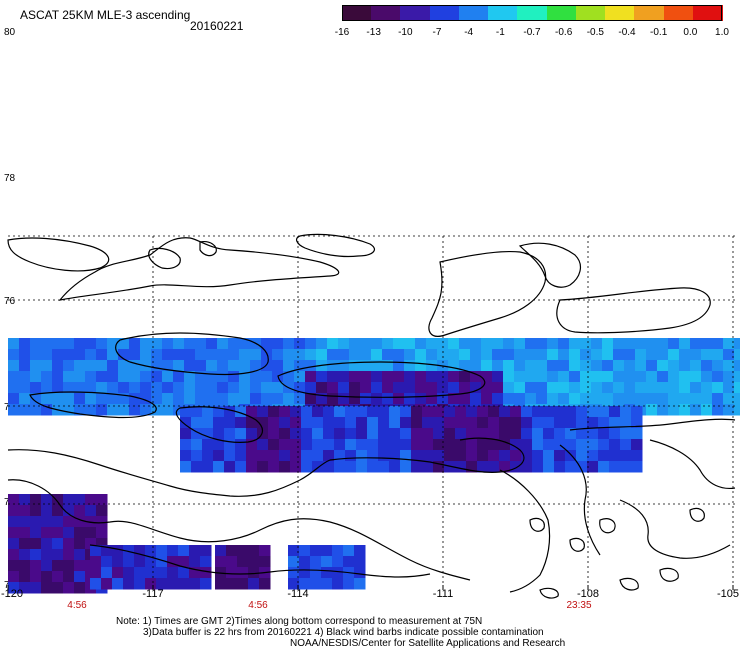  Describe the element at coordinates (437, 32) in the screenshot. I see `colorbar-label: -7` at that location.